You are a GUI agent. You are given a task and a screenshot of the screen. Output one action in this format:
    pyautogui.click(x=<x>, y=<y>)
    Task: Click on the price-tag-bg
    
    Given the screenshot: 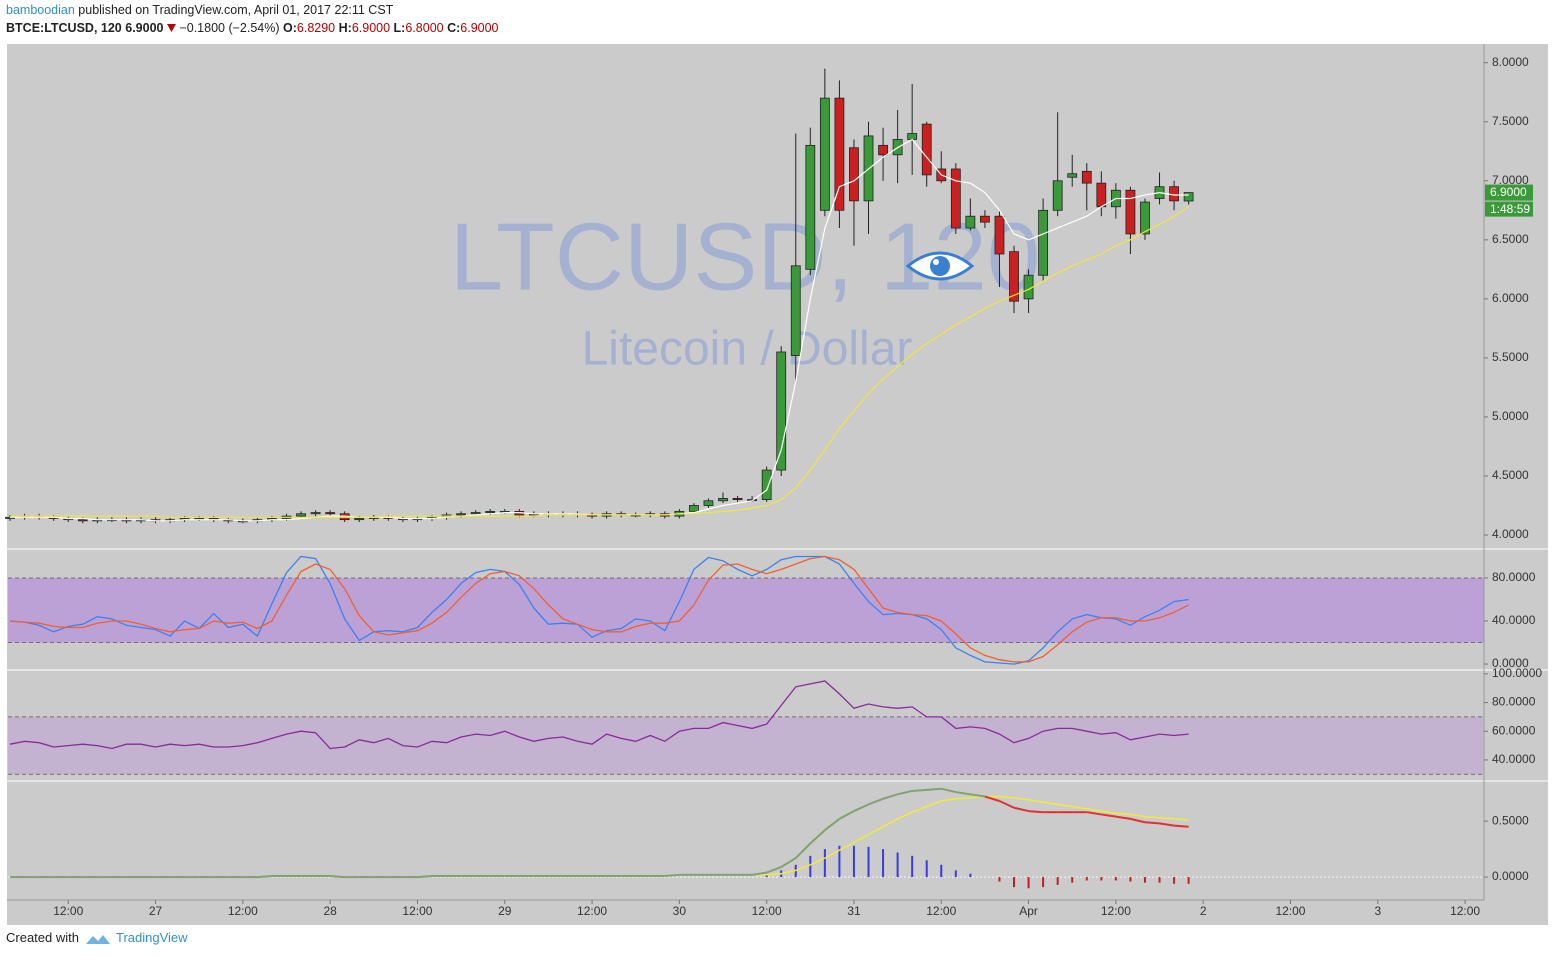 What is the action you would take?
    pyautogui.click(x=1509, y=192)
    